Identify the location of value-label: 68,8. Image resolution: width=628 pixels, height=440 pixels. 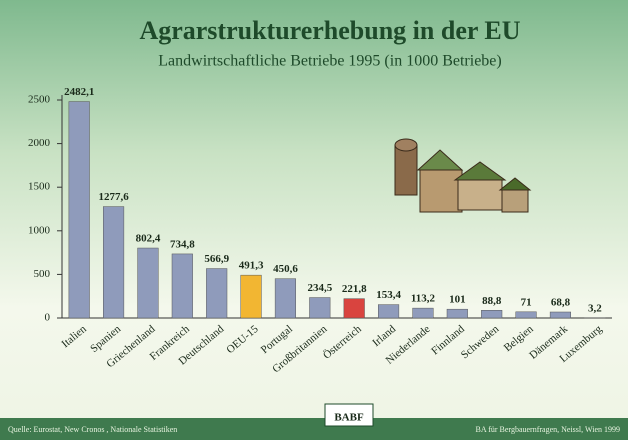
(561, 303).